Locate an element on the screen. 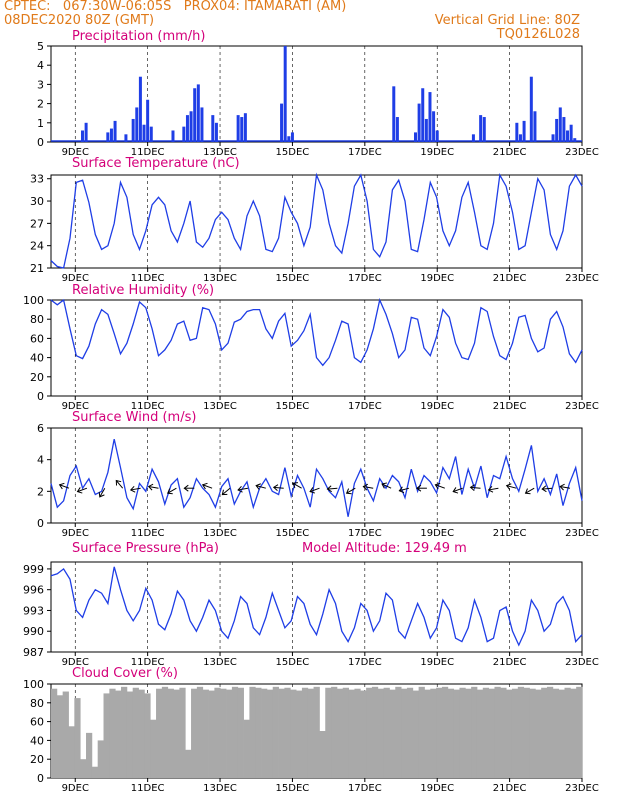  y-tick-label: 40 is located at coordinates (37, 740).